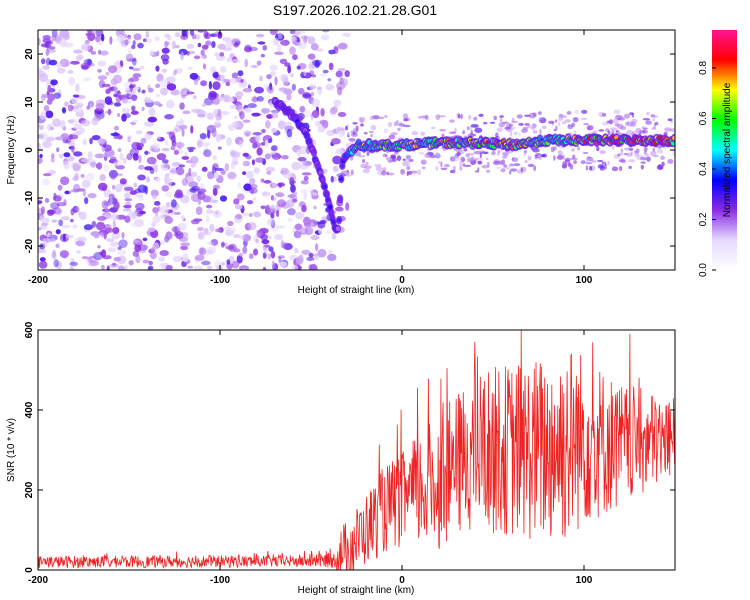 The height and width of the screenshot is (600, 750). Describe the element at coordinates (29, 570) in the screenshot. I see `snr-y-tick-label: 0` at that location.